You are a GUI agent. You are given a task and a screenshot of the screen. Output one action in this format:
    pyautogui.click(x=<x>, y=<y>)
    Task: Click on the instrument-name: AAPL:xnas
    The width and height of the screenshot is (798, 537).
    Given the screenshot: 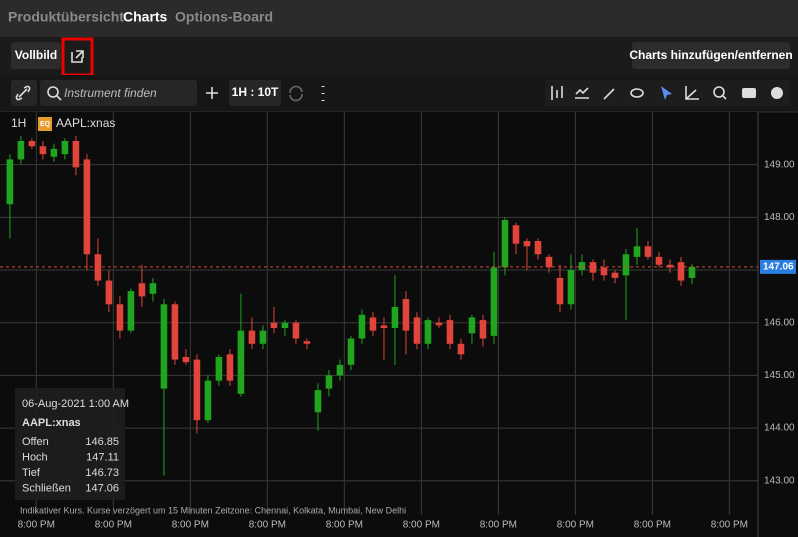 What is the action you would take?
    pyautogui.click(x=85, y=123)
    